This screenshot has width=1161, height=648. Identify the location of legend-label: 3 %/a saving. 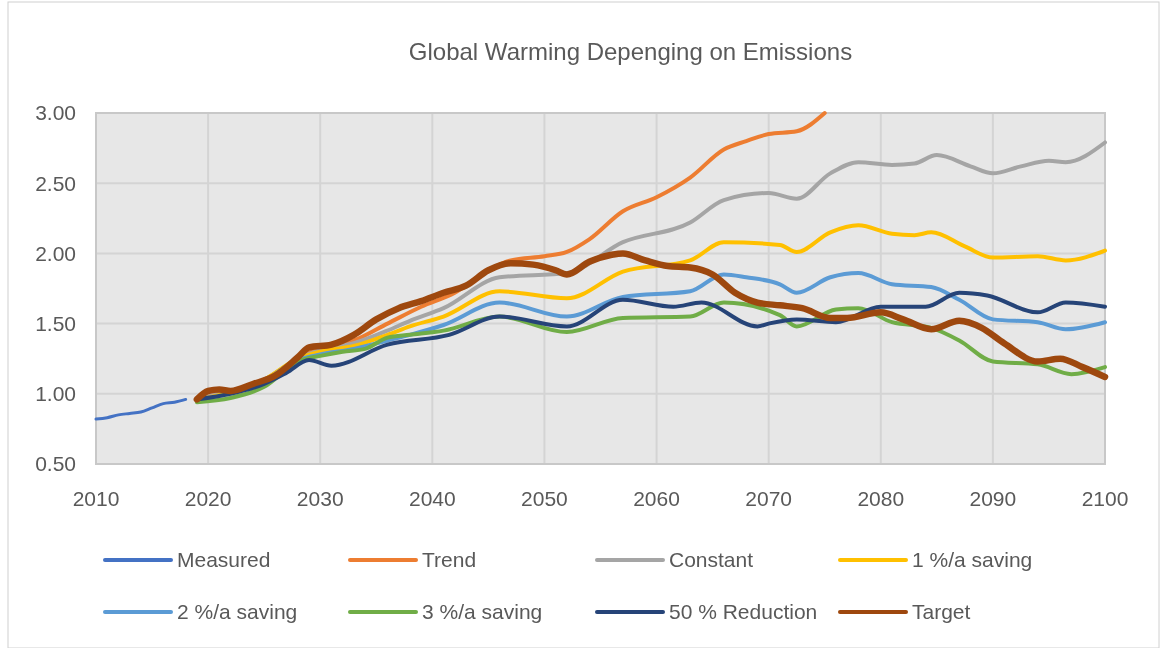
(482, 612).